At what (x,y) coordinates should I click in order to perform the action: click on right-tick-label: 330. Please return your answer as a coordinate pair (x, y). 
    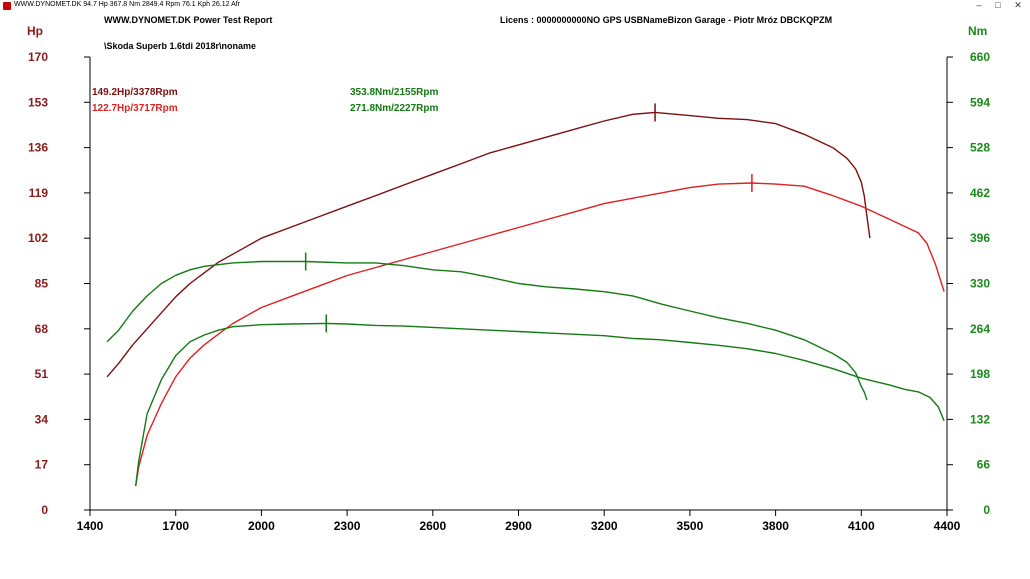
    Looking at the image, I should click on (980, 284).